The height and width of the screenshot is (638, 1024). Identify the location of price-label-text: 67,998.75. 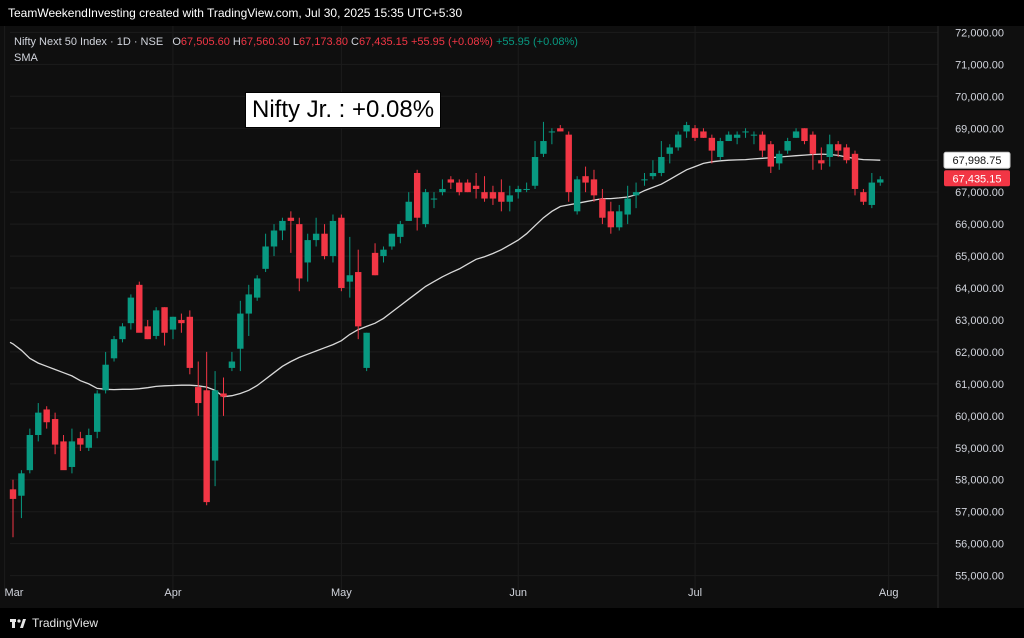
(977, 161).